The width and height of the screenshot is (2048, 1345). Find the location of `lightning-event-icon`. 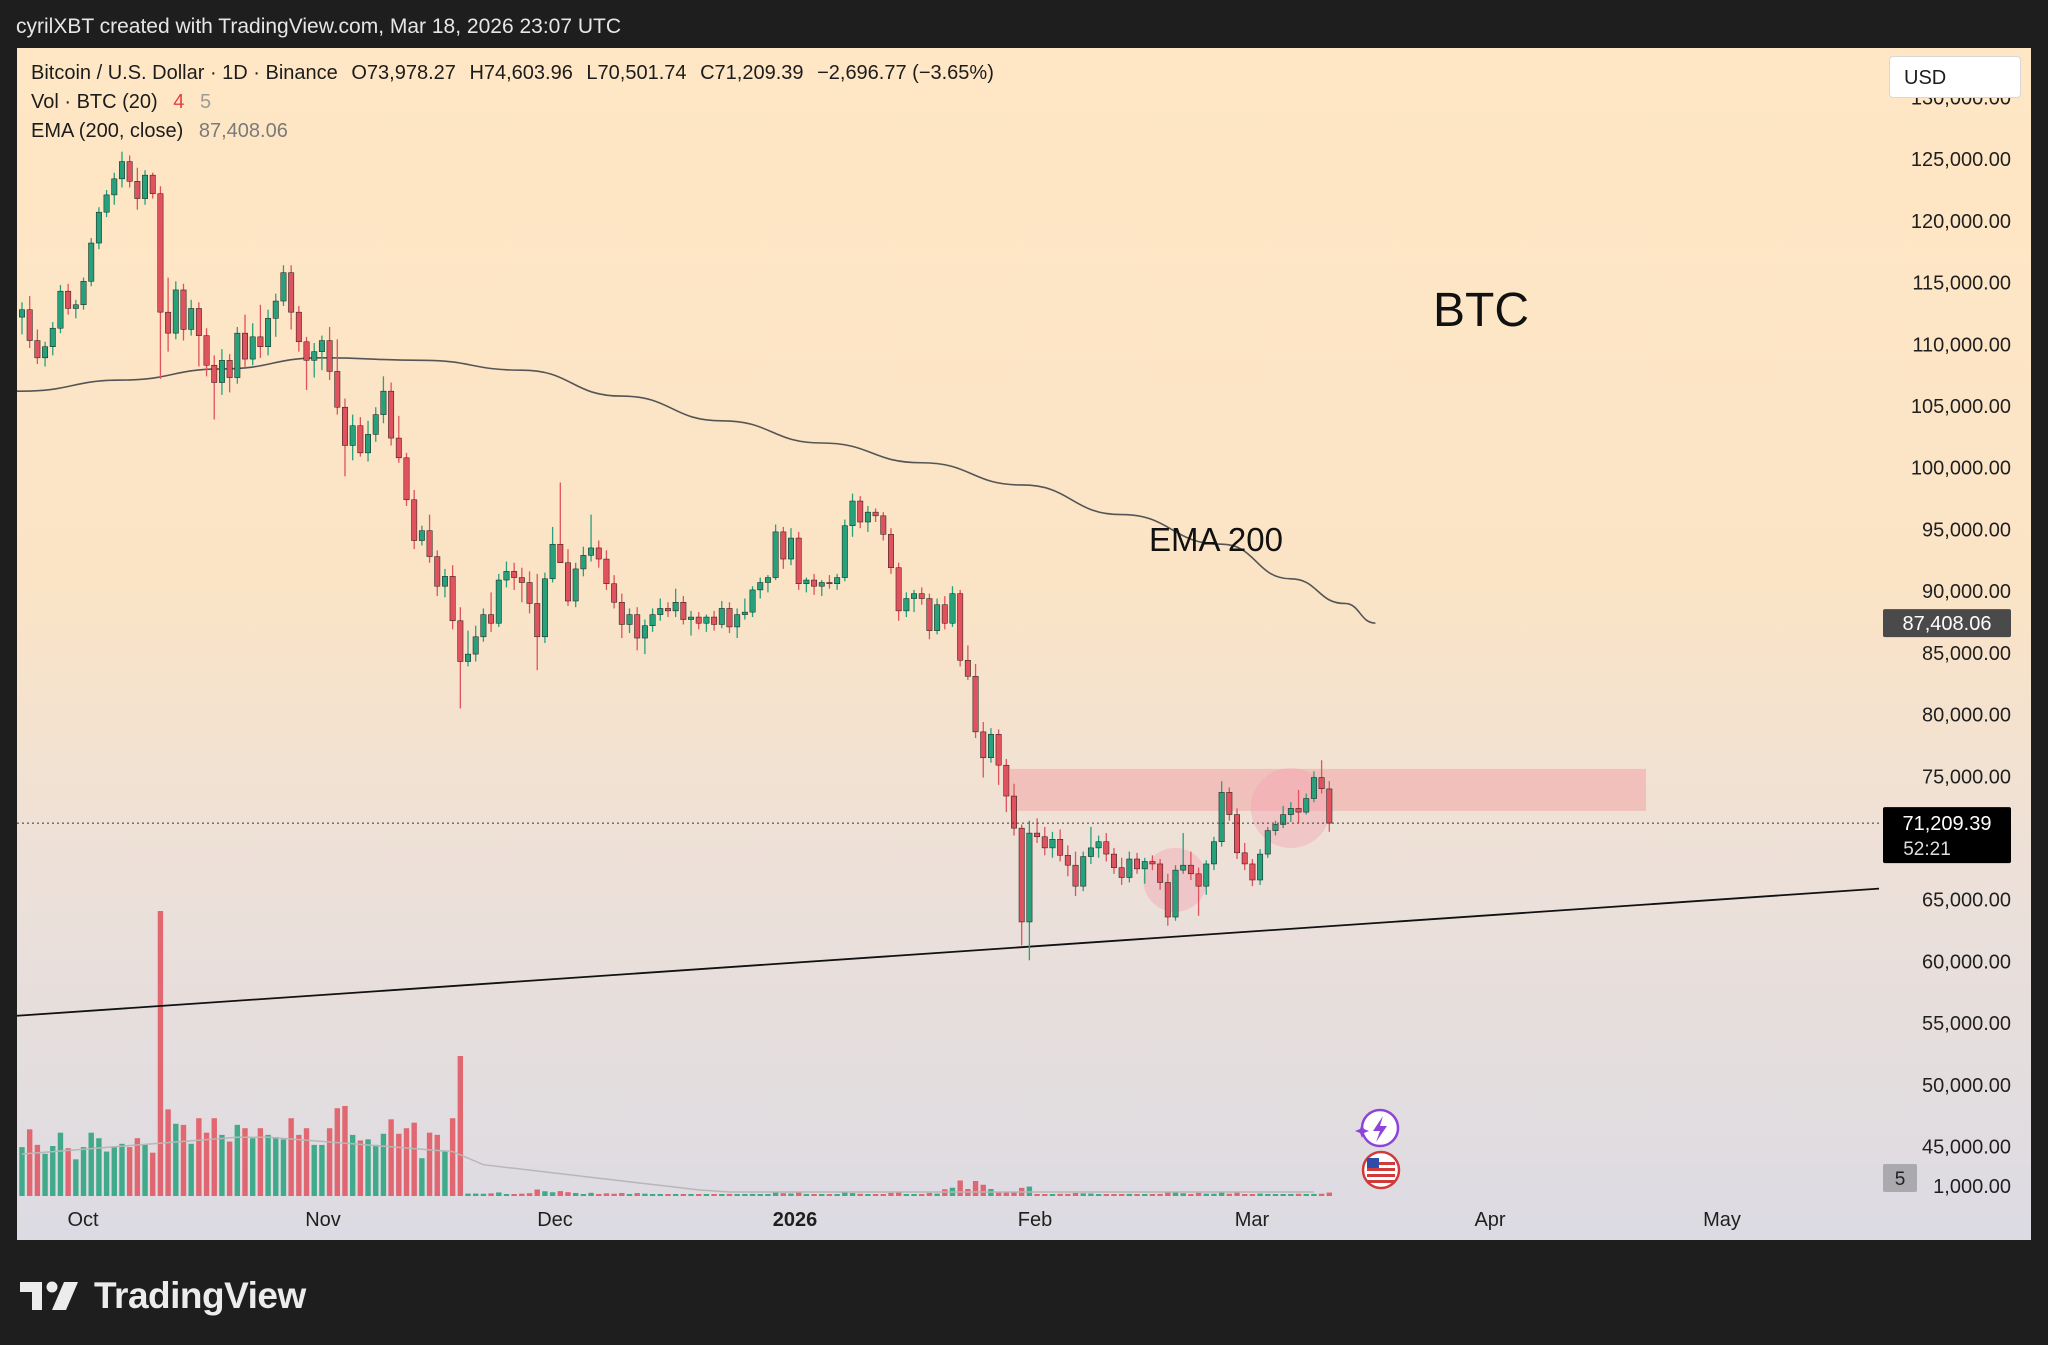

lightning-event-icon is located at coordinates (1377, 1128).